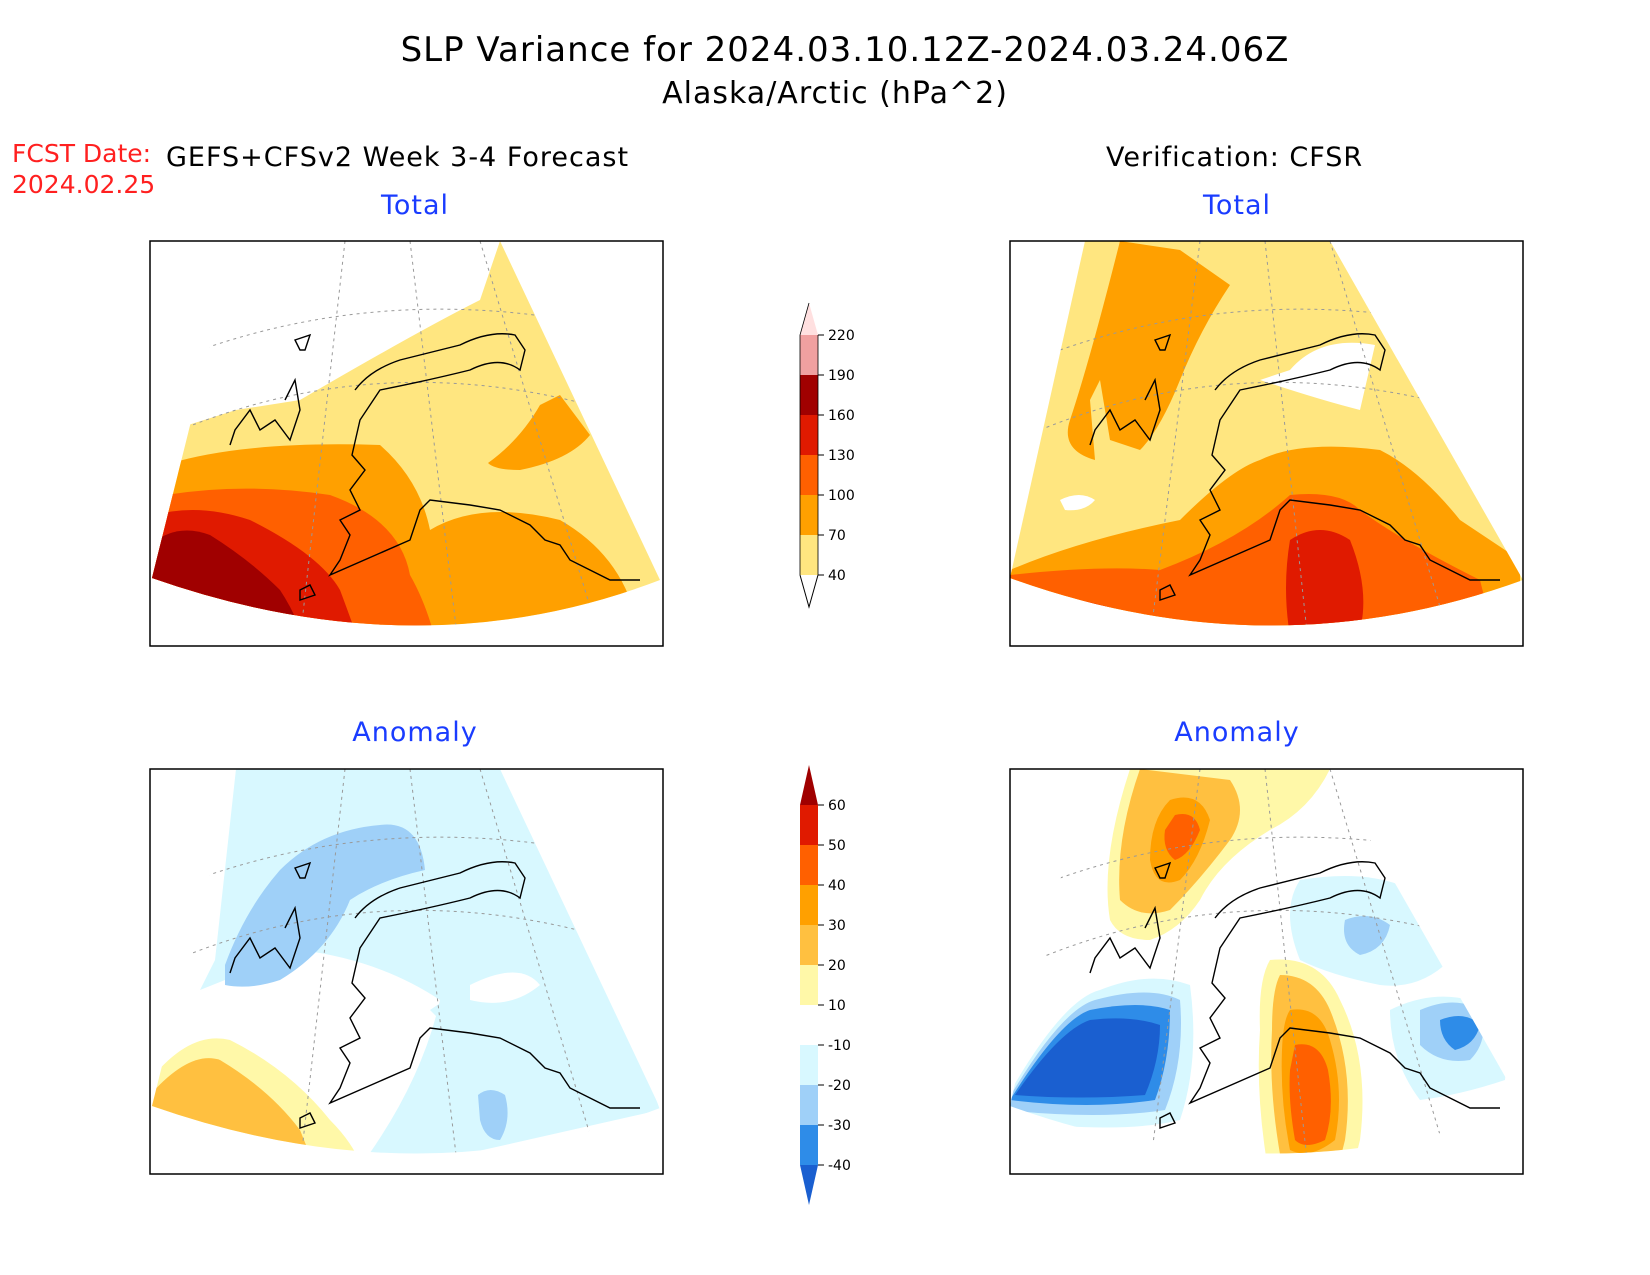  What do you see at coordinates (837, 576) in the screenshot?
I see `colorbar-total-tick-label: 40` at bounding box center [837, 576].